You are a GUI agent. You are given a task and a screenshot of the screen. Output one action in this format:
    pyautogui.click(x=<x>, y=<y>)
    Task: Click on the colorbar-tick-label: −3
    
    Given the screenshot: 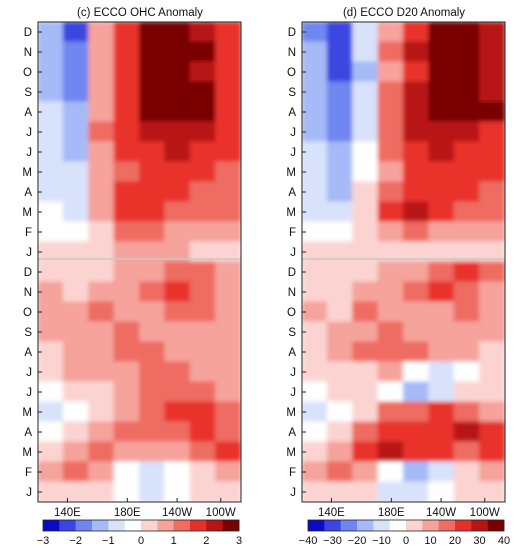 What is the action you would take?
    pyautogui.click(x=43, y=541)
    